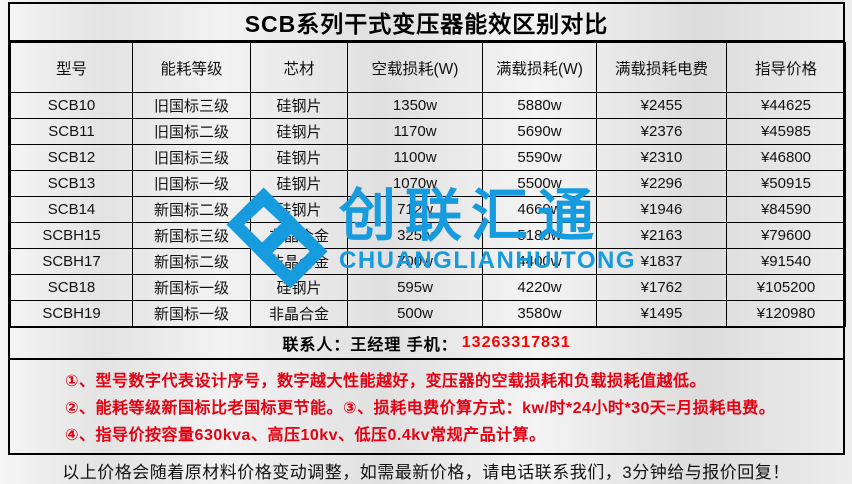 This screenshot has width=852, height=484. What do you see at coordinates (661, 67) in the screenshot?
I see `col-header-loss-cost: 满载损耗电费` at bounding box center [661, 67].